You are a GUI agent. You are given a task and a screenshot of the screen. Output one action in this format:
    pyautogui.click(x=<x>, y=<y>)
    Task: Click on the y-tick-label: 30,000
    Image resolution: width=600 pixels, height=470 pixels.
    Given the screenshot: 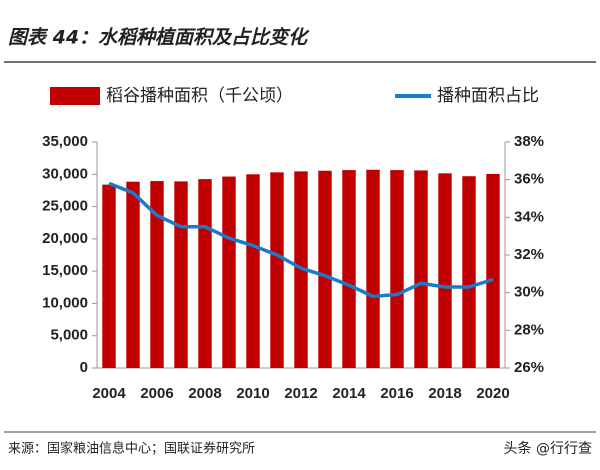 What is the action you would take?
    pyautogui.click(x=65, y=173)
    